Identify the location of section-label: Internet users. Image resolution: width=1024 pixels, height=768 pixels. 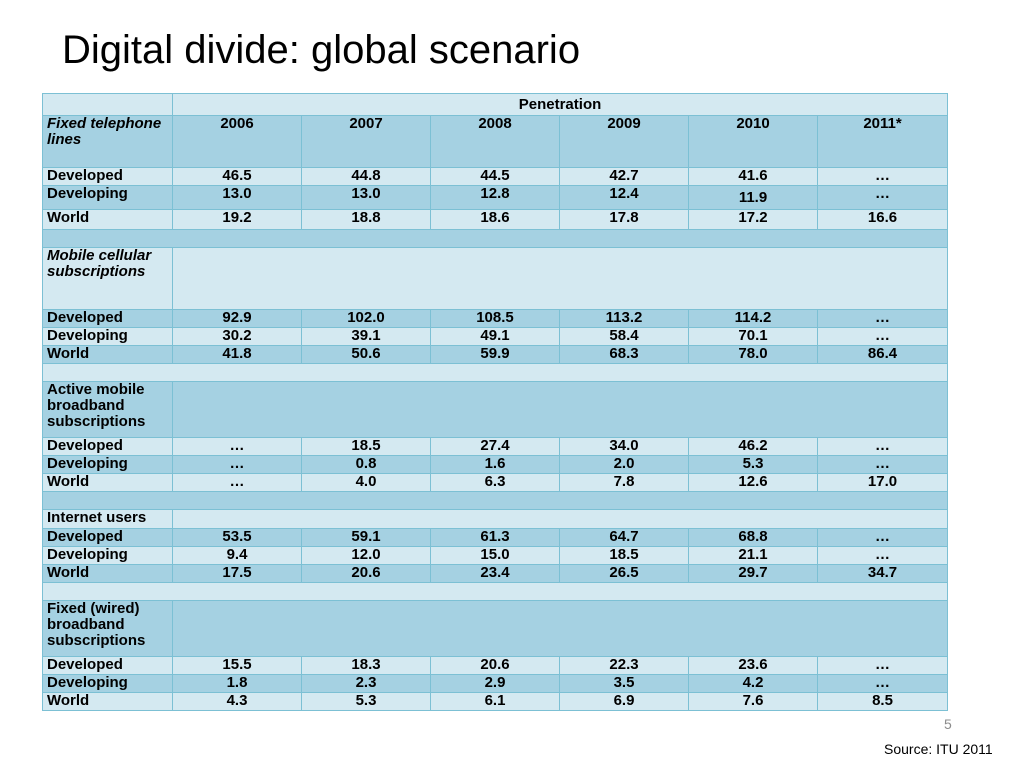
(107, 519).